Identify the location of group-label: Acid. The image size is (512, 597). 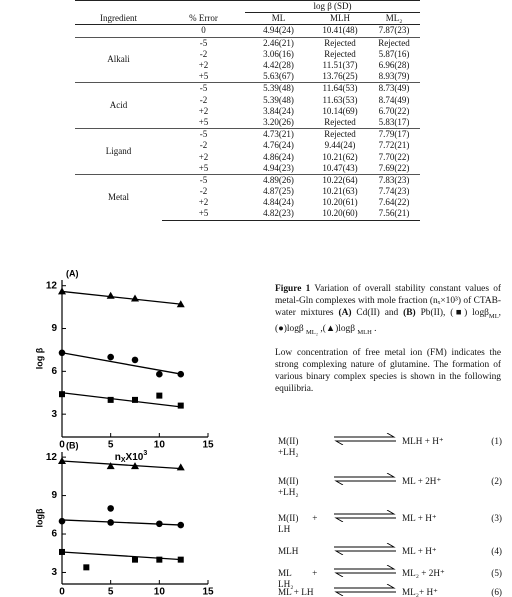
(118, 105).